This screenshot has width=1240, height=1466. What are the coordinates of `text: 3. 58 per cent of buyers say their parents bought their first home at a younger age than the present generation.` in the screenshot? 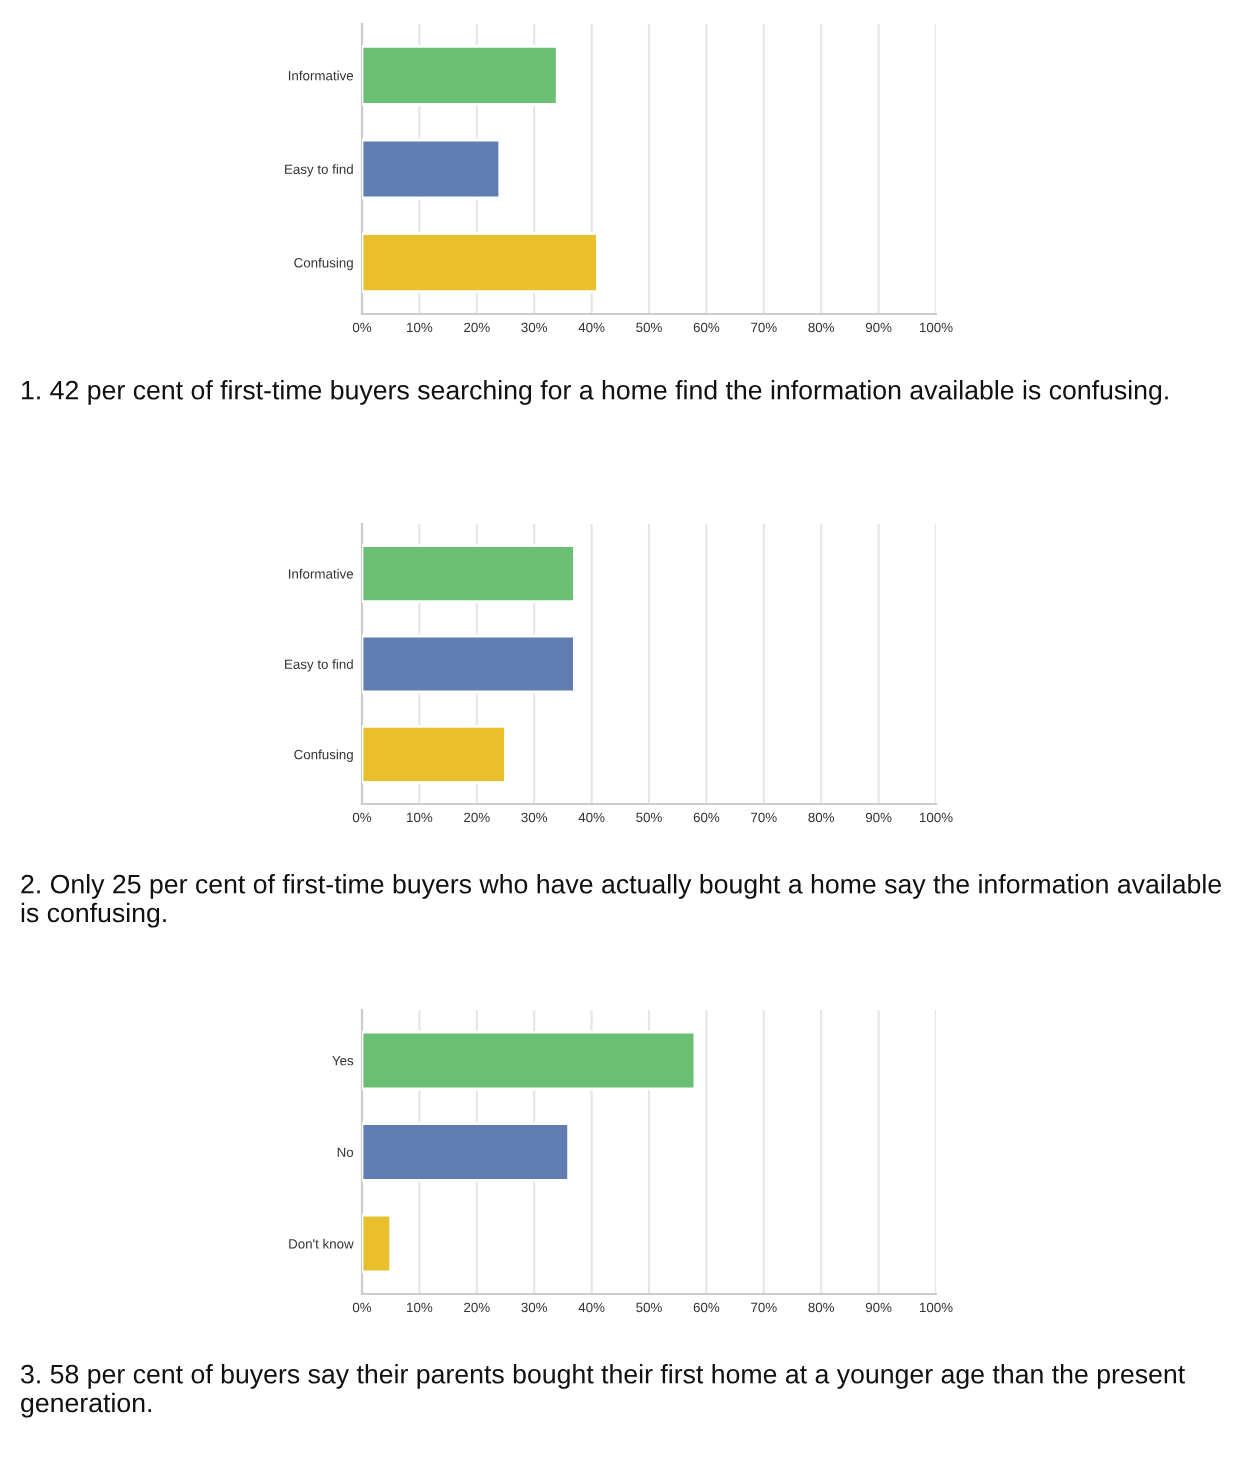 It's located at (603, 1391).